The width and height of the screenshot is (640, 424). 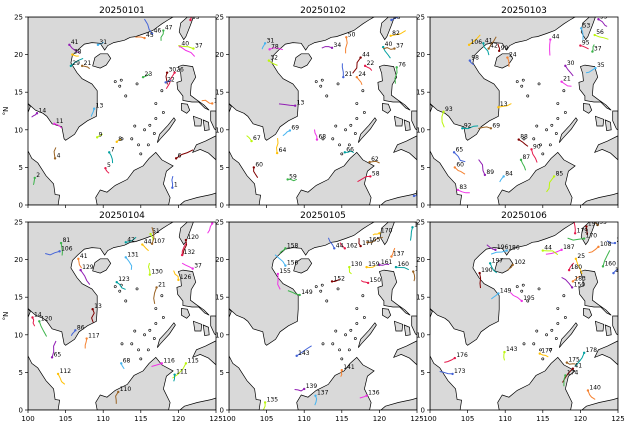 What do you see at coordinates (78, 52) in the screenshot?
I see `drifter-label: 38` at bounding box center [78, 52].